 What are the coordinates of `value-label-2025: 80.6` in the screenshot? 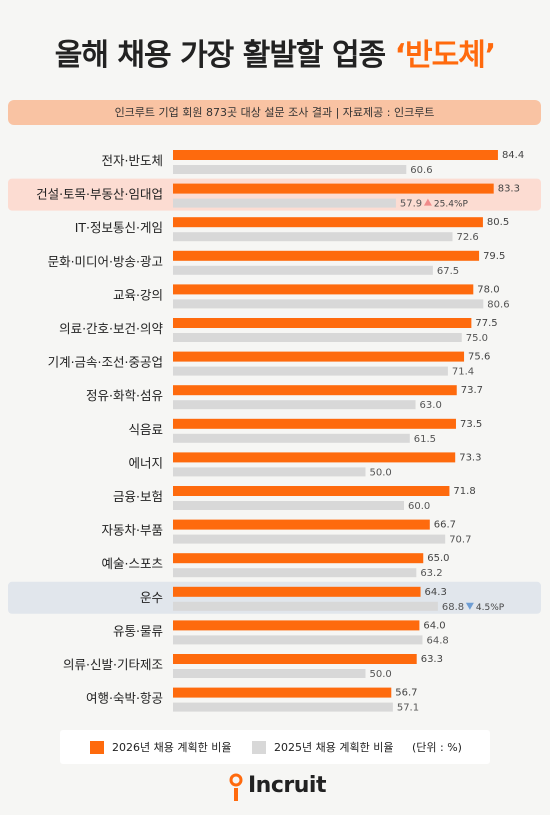 It's located at (498, 304).